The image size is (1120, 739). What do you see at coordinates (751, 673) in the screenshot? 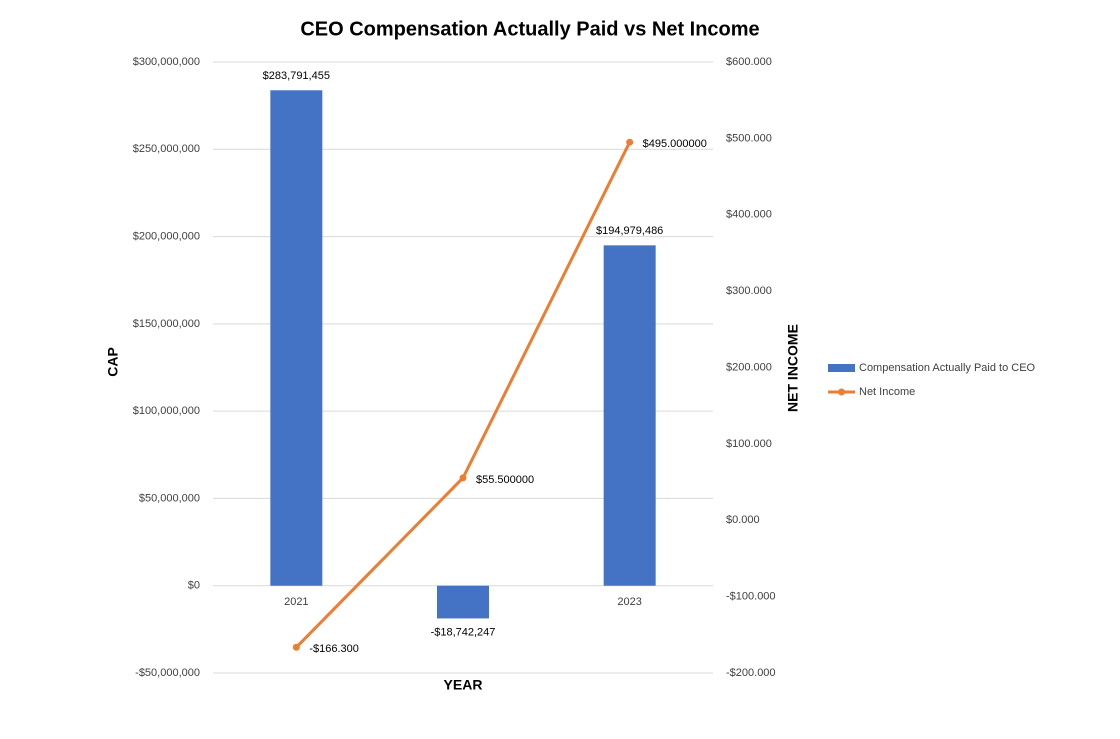
I see `y2-tick-label: -$200.000` at bounding box center [751, 673].